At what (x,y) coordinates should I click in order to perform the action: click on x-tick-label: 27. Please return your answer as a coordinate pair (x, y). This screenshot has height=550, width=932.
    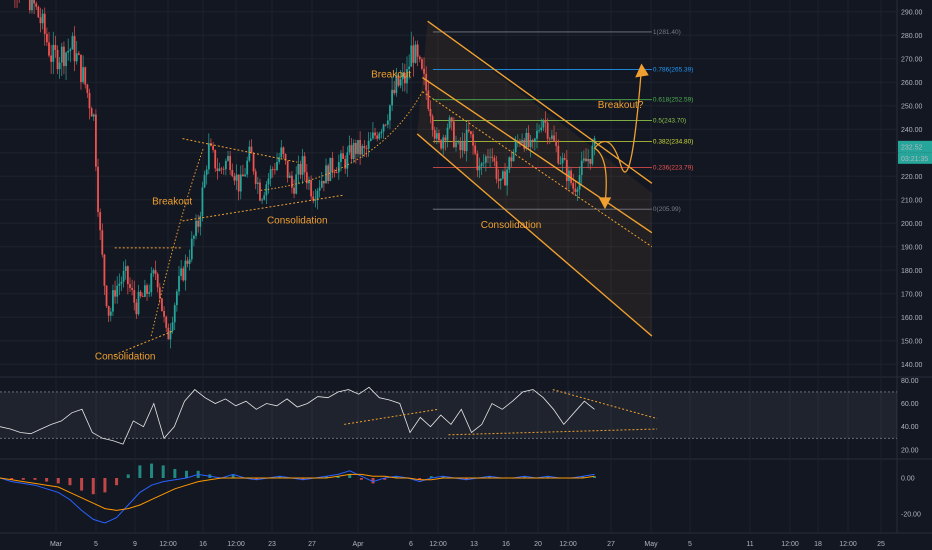
    Looking at the image, I should click on (312, 544).